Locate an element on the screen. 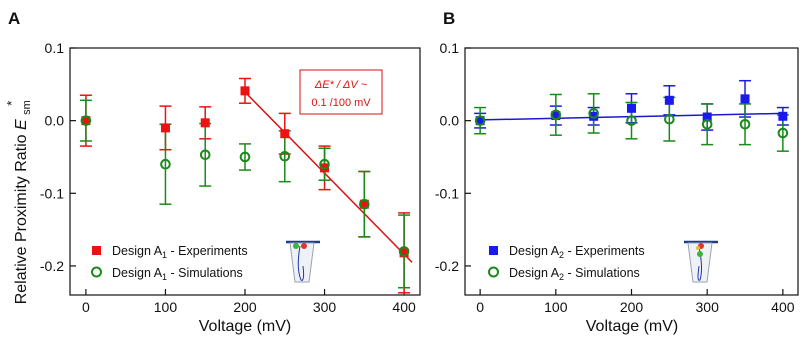  panel-b-letter: B is located at coordinates (449, 18).